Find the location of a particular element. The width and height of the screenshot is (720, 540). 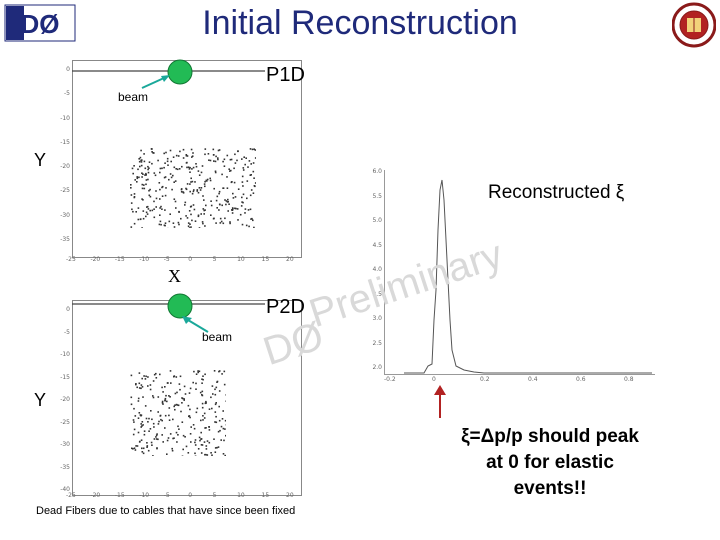

p2d-y-axis-letter: Y is located at coordinates (40, 400).